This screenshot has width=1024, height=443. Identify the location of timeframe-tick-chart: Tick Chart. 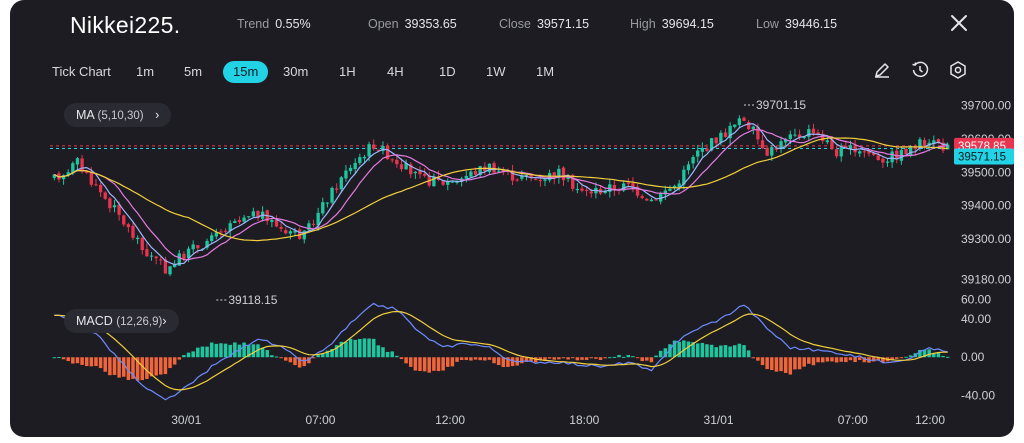
(81, 71).